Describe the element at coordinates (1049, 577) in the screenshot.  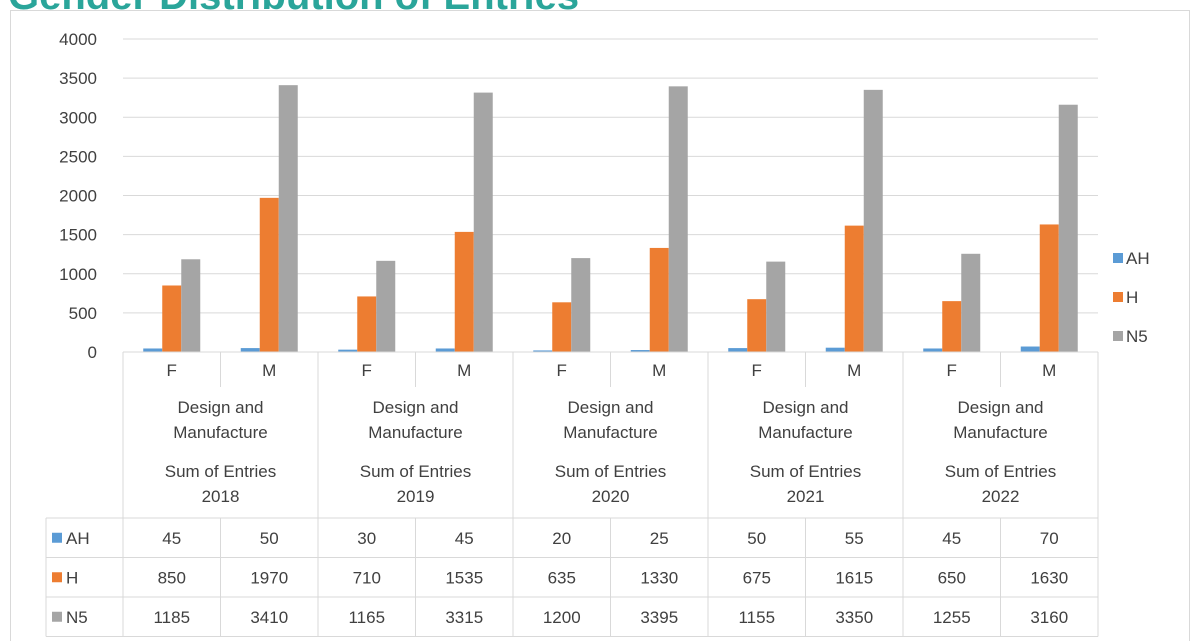
I see `data-table-value: 1630` at that location.